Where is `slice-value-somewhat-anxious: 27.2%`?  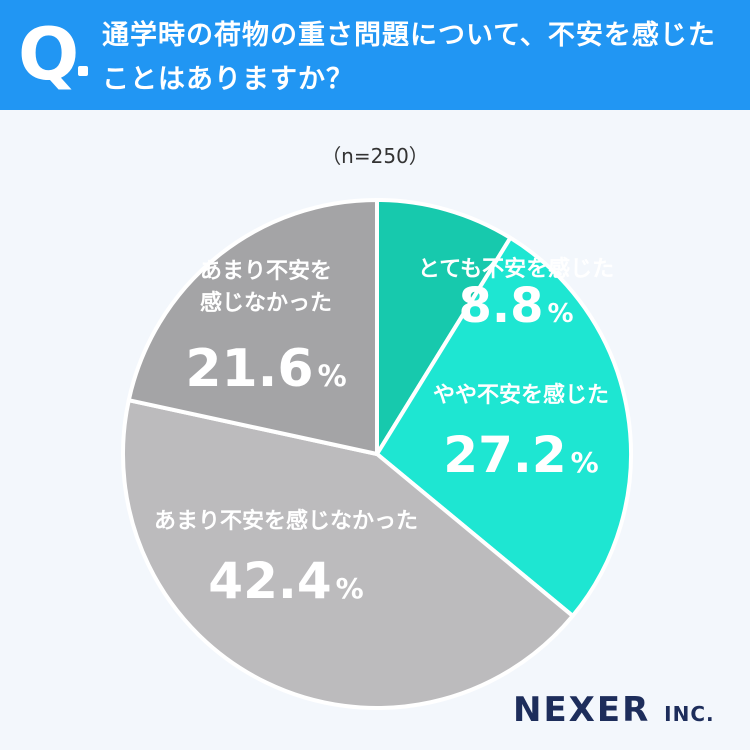
slice-value-somewhat-anxious: 27.2% is located at coordinates (520, 455).